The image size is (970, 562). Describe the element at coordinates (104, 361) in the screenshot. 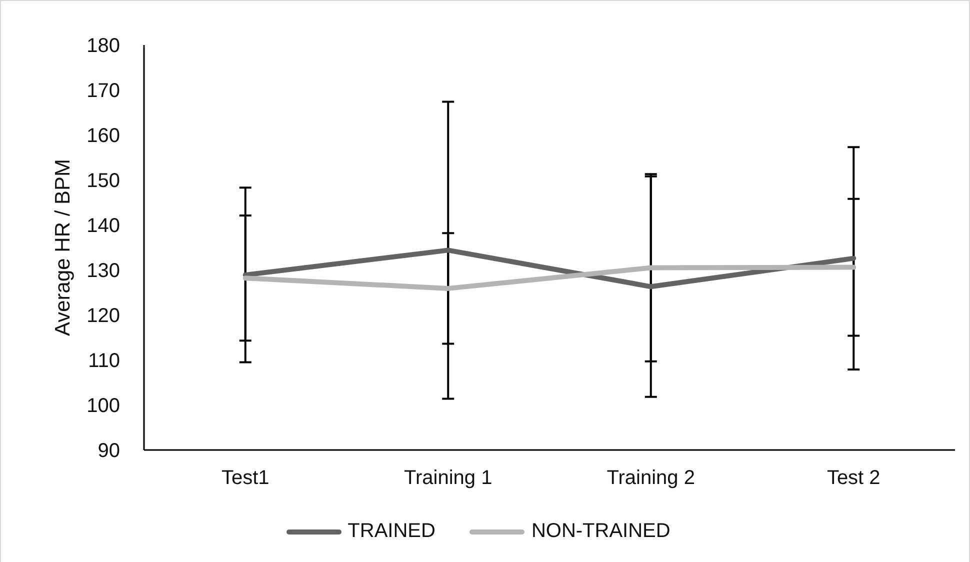

I see `y-tick-label: 110` at that location.